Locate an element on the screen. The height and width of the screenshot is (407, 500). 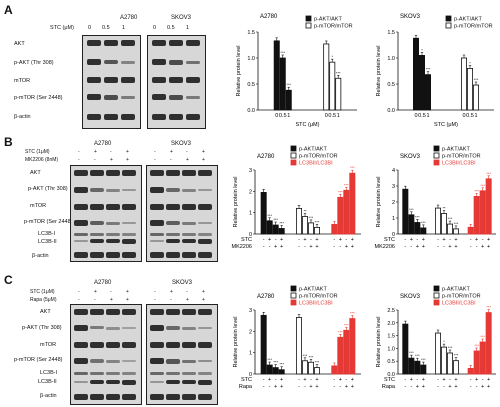
blot-a-cell-1: A2780 is located at coordinates (129, 18).